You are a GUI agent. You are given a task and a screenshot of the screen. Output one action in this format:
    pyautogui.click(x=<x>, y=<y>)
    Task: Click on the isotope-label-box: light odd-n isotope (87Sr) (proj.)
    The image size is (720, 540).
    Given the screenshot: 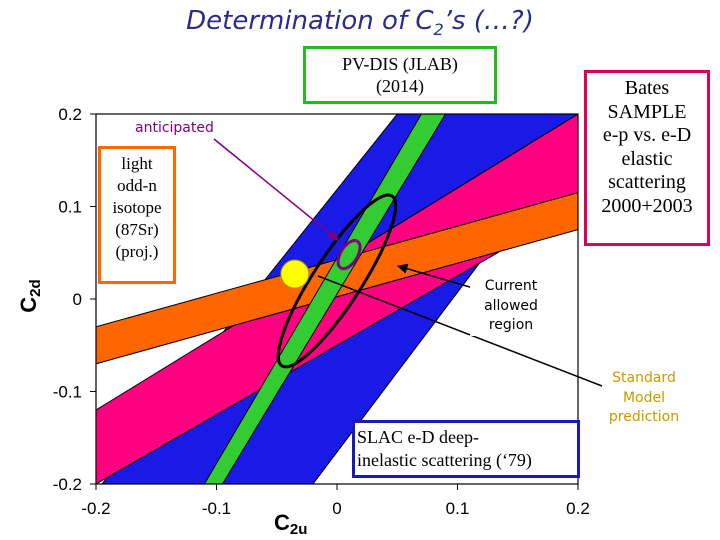 What is the action you would take?
    pyautogui.click(x=137, y=215)
    